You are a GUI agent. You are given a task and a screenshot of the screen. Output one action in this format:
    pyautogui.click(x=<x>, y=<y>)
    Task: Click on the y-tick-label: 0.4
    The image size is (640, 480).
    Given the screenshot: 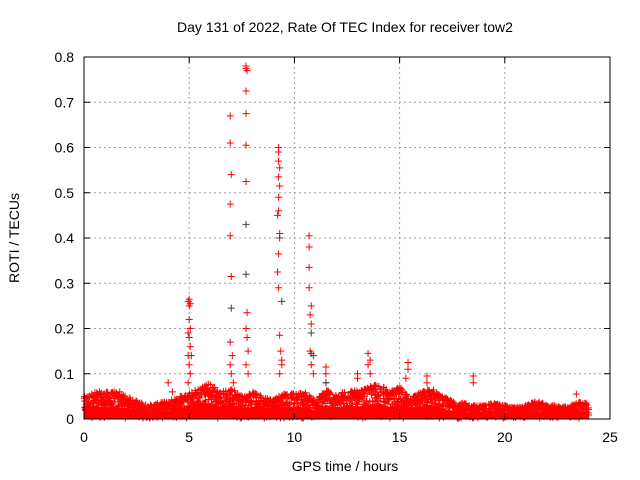 What is the action you would take?
    pyautogui.click(x=65, y=238)
    